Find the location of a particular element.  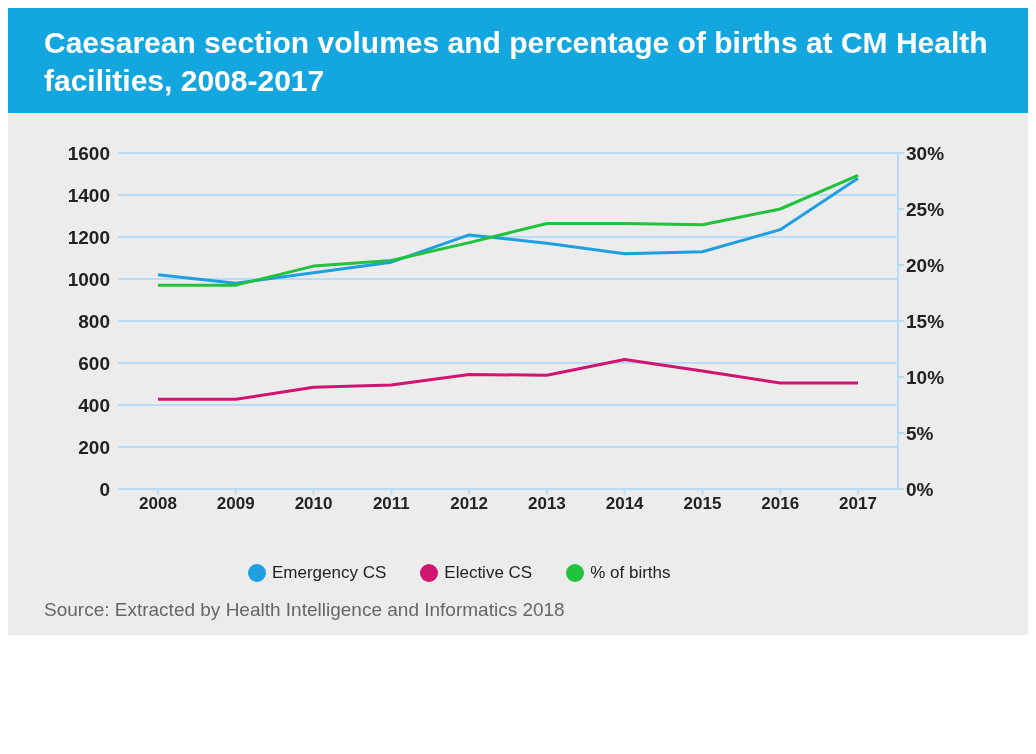

y-tick-label: 400 is located at coordinates (94, 405).